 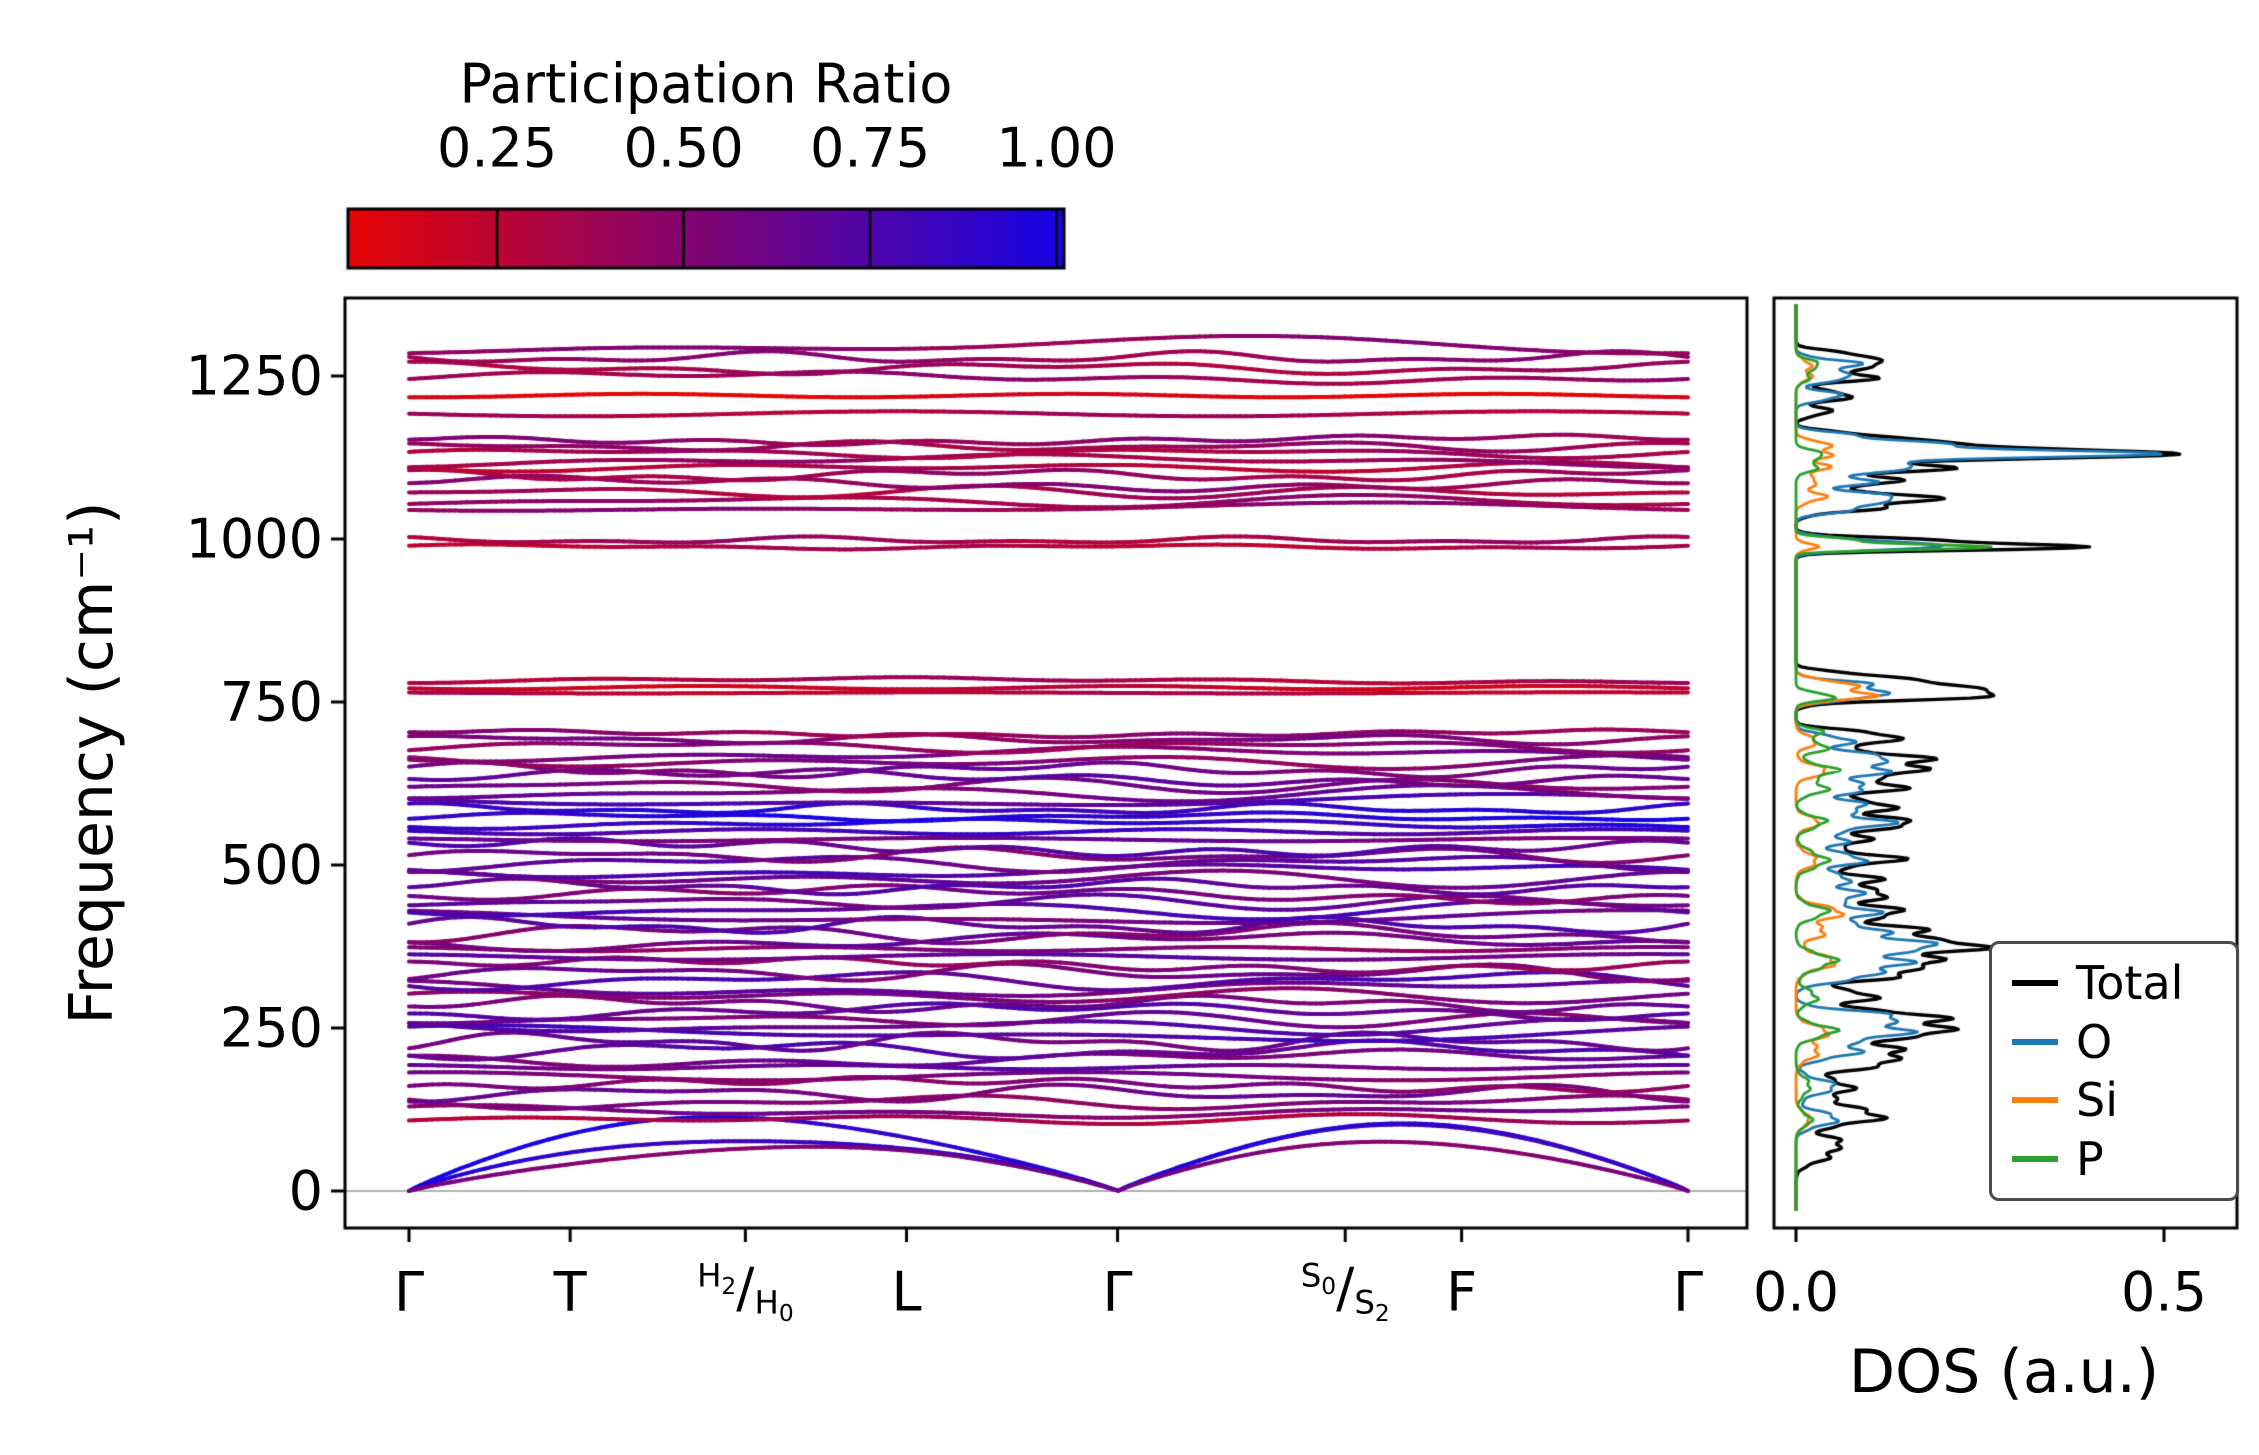 I want to click on legend-label: Si, so click(x=2097, y=1100).